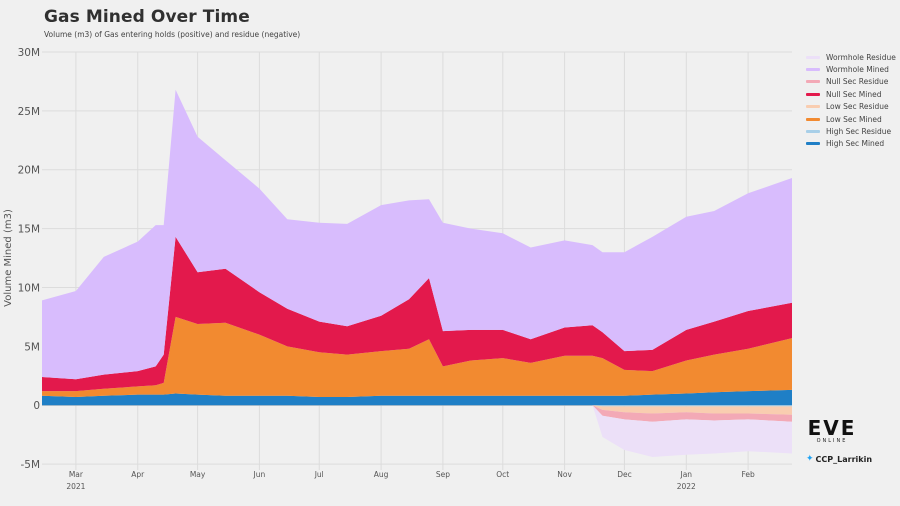  Describe the element at coordinates (686, 486) in the screenshot. I see `x-tick-year-label: 2022` at that location.